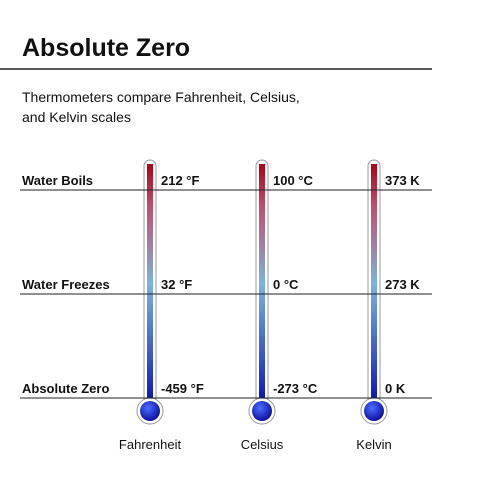 This screenshot has height=478, width=480. I want to click on reading: -459 °F, so click(182, 388).